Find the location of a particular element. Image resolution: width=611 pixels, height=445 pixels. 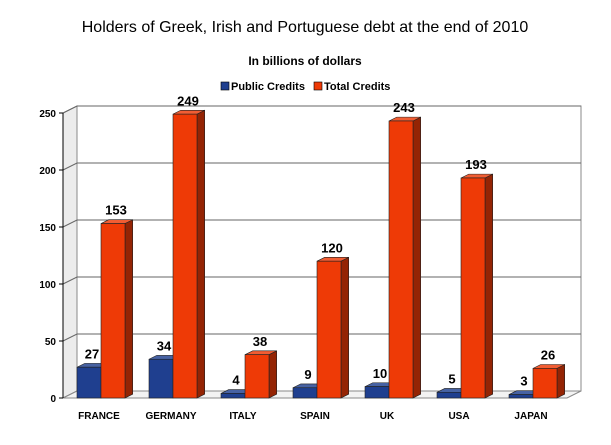

legend: Public Credits Total Credits is located at coordinates (305, 87).